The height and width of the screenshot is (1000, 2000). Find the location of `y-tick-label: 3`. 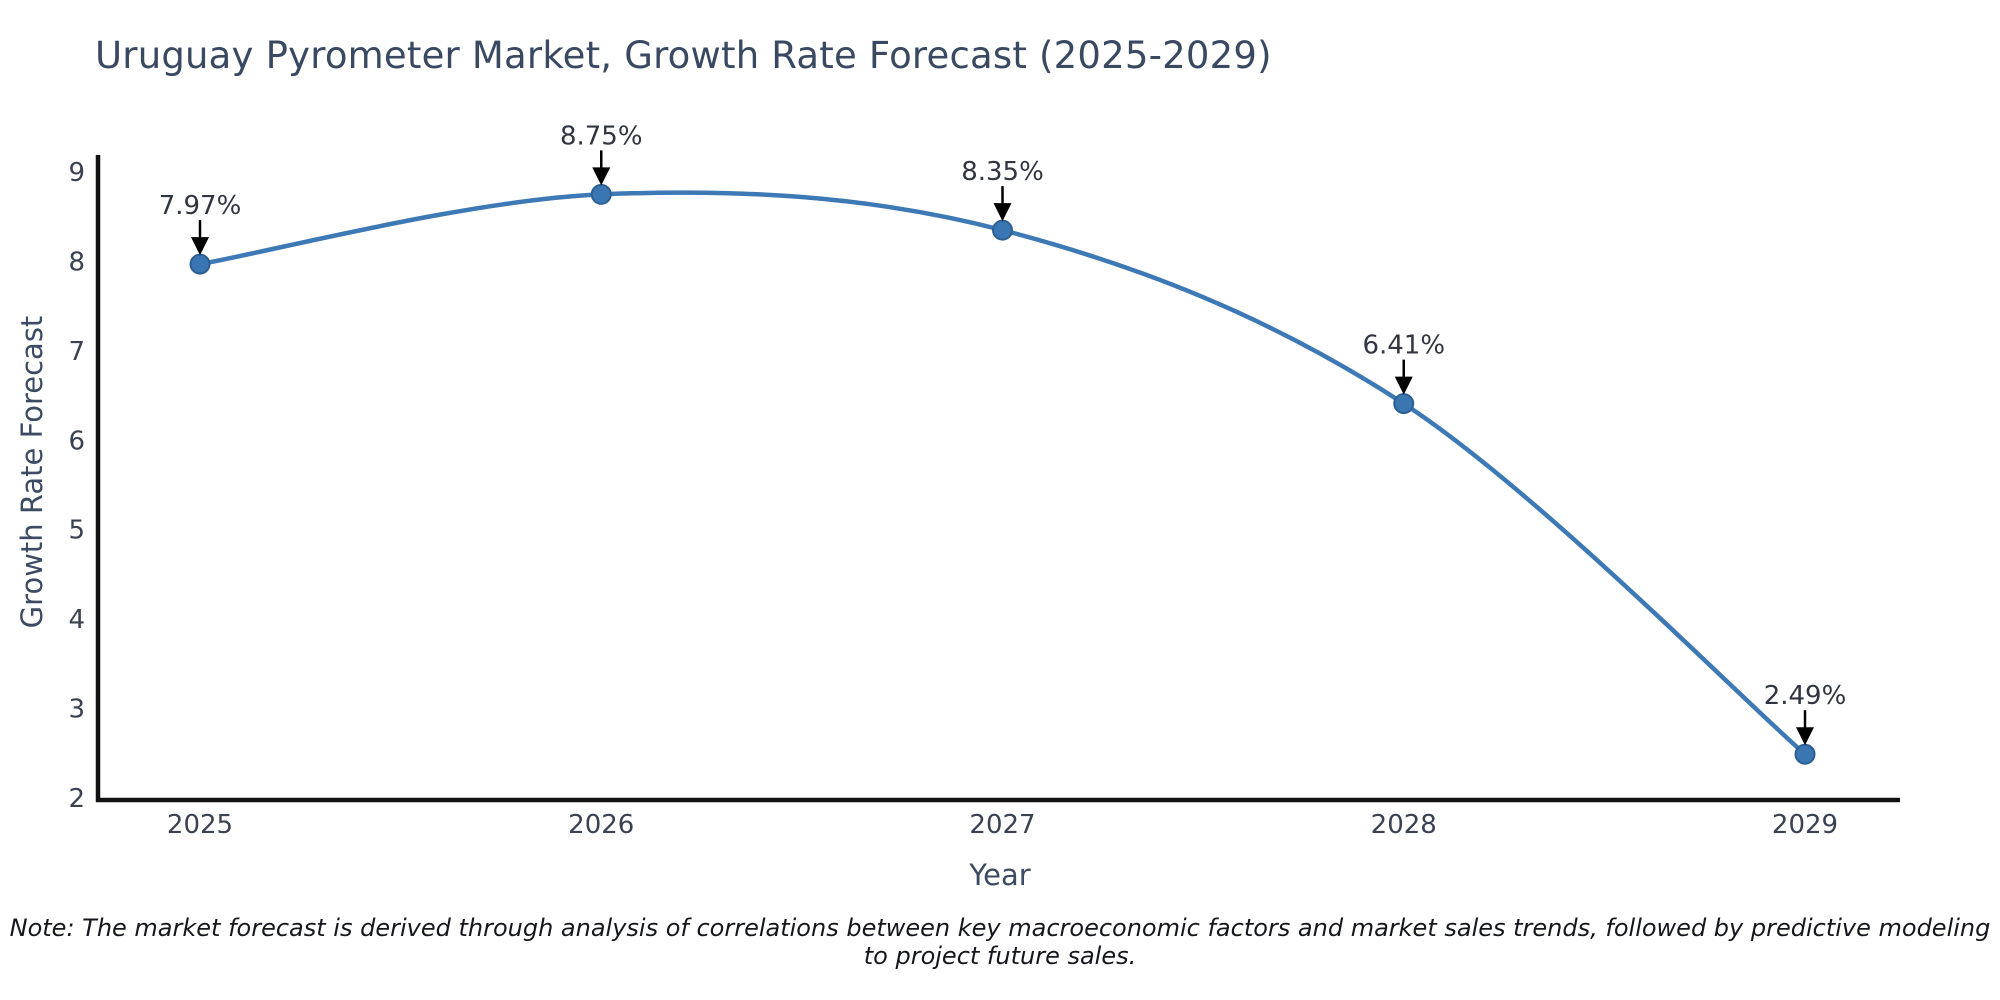

y-tick-label: 3 is located at coordinates (76, 710).